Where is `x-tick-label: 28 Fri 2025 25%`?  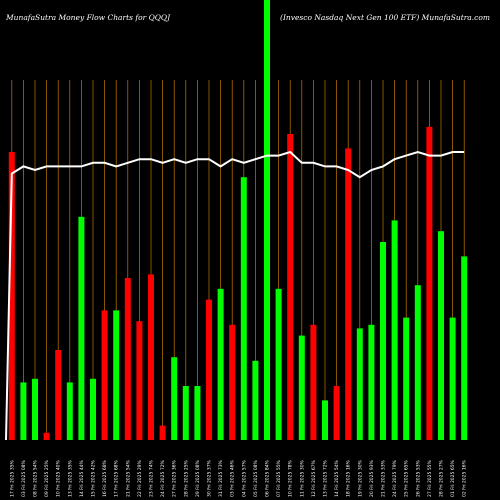
x-tick-label: 28 Fri 2025 25% is located at coordinates (186, 478).